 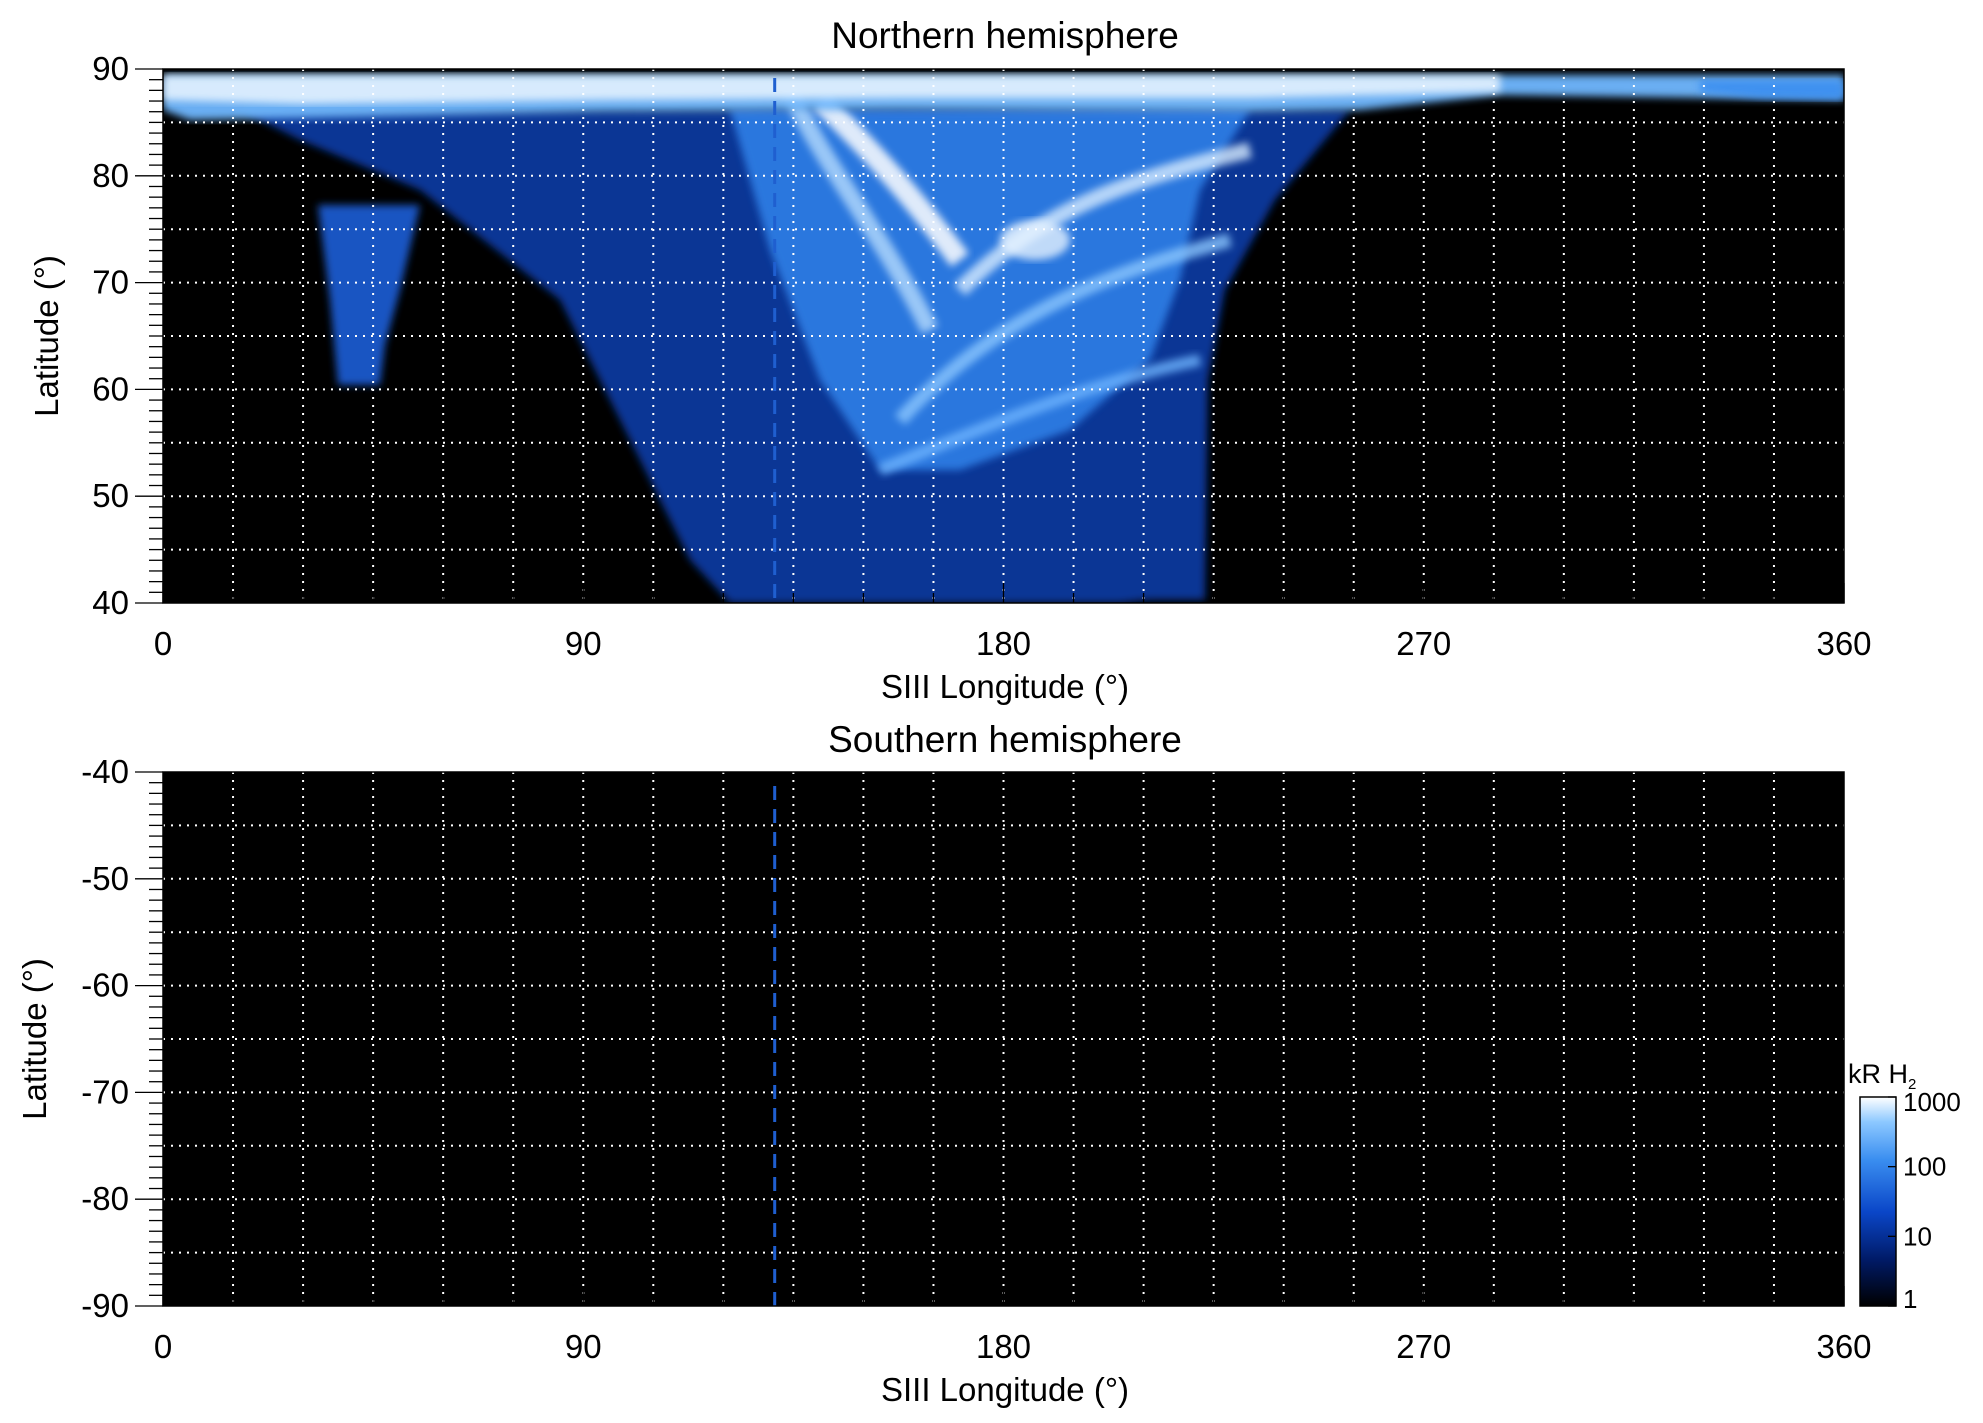 I want to click on south-xlabel: SIII Longitude (°), so click(x=1005, y=1389).